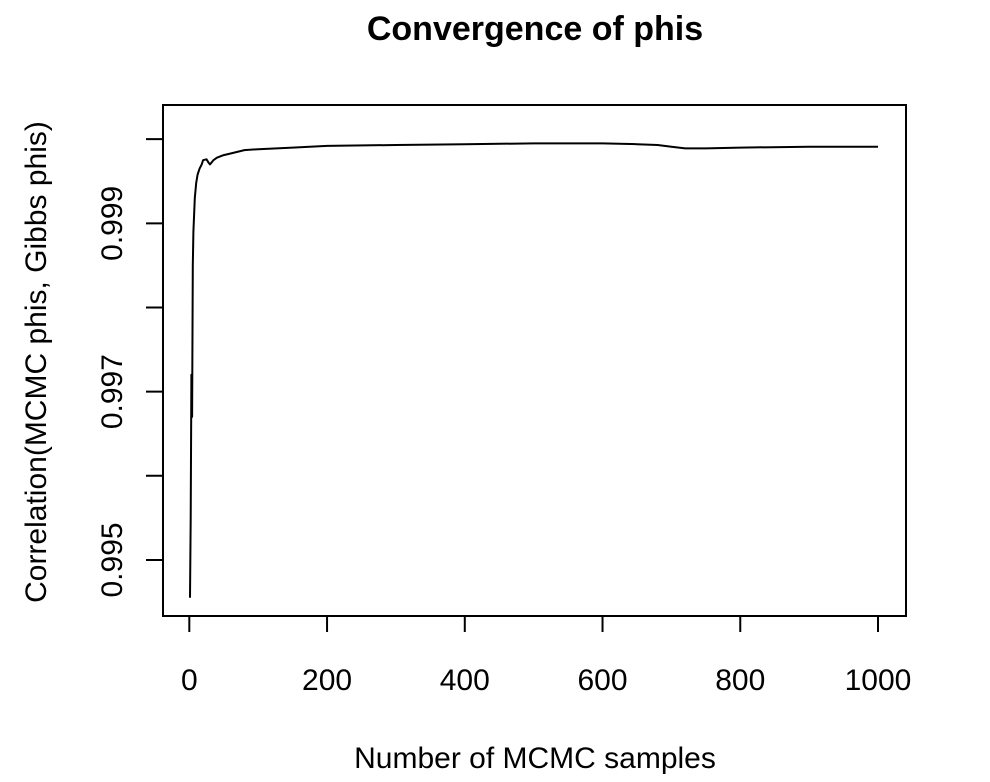 The height and width of the screenshot is (782, 990). I want to click on x-axis: 0 200 400 600 800 1000, so click(546, 656).